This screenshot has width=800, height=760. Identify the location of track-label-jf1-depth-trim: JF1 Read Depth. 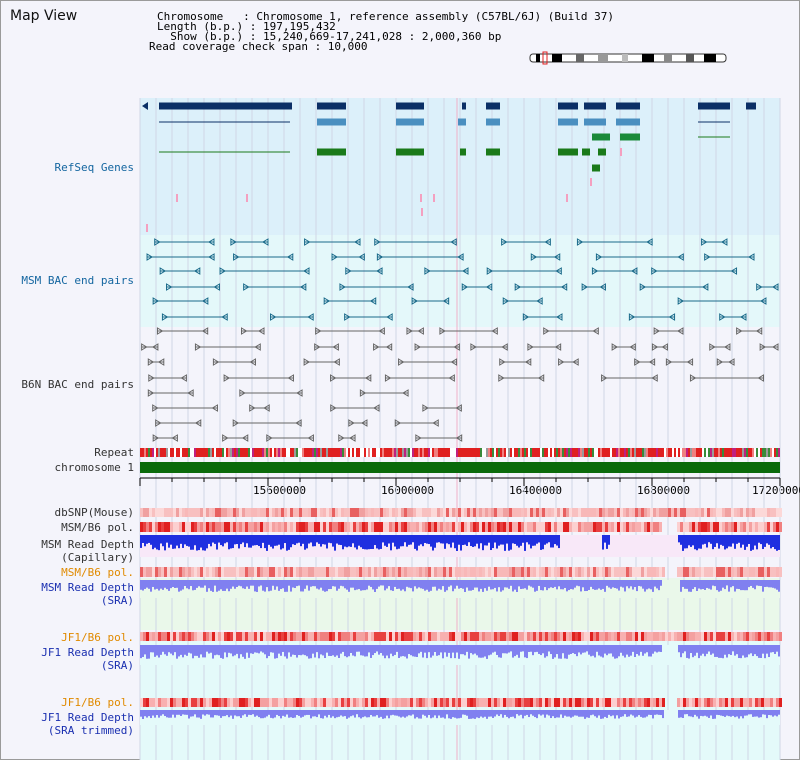
(87, 717).